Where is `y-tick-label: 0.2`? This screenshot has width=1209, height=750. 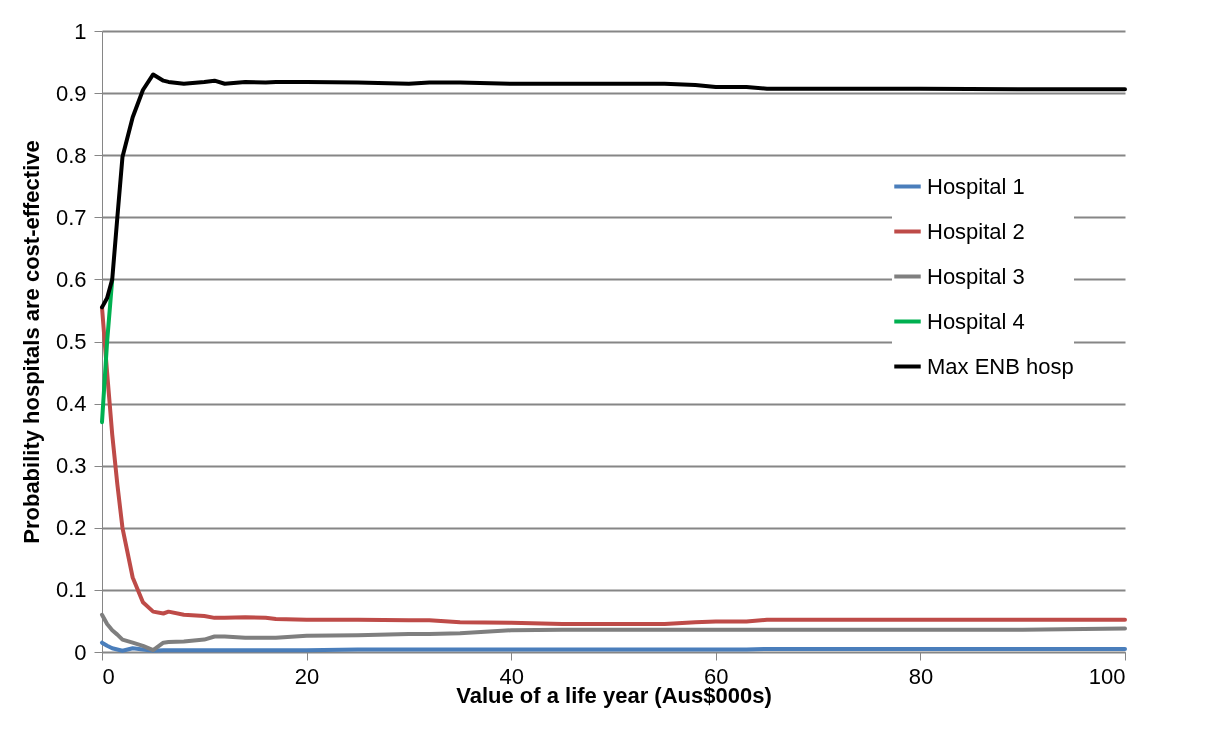 y-tick-label: 0.2 is located at coordinates (71, 528).